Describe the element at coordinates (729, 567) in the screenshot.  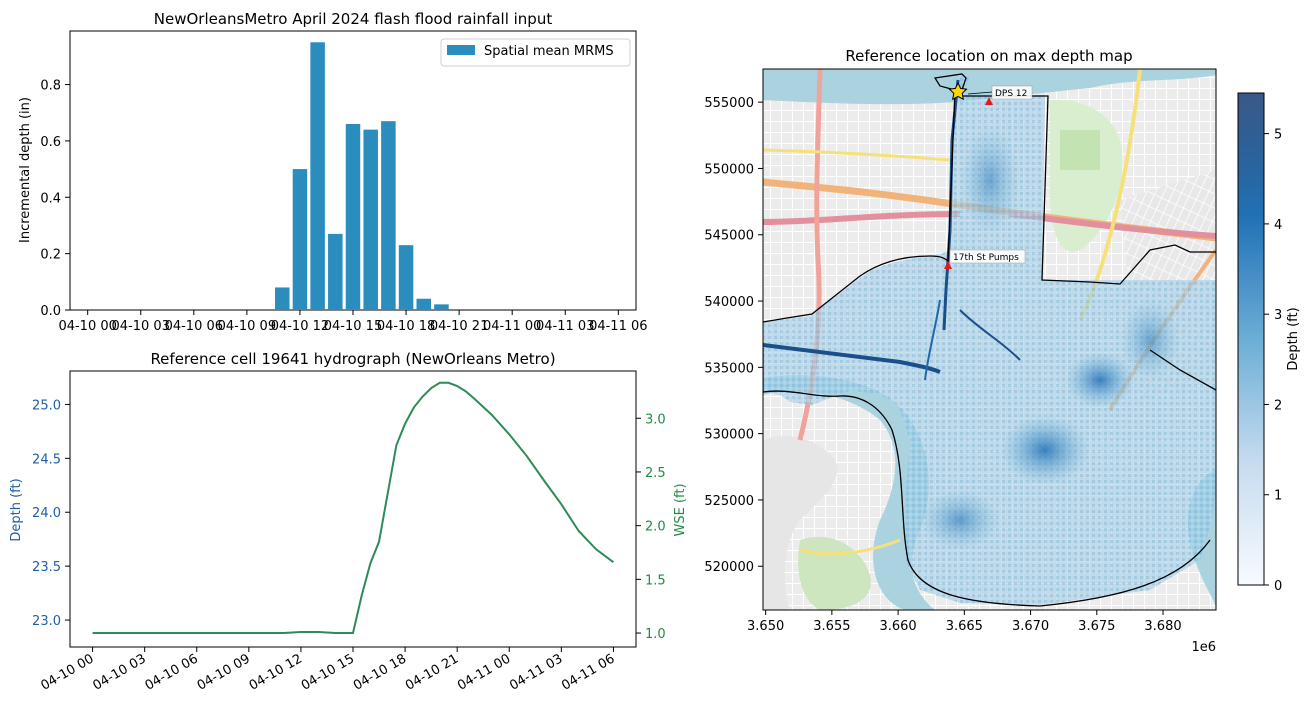
I see `y-tick-label: 520000` at that location.